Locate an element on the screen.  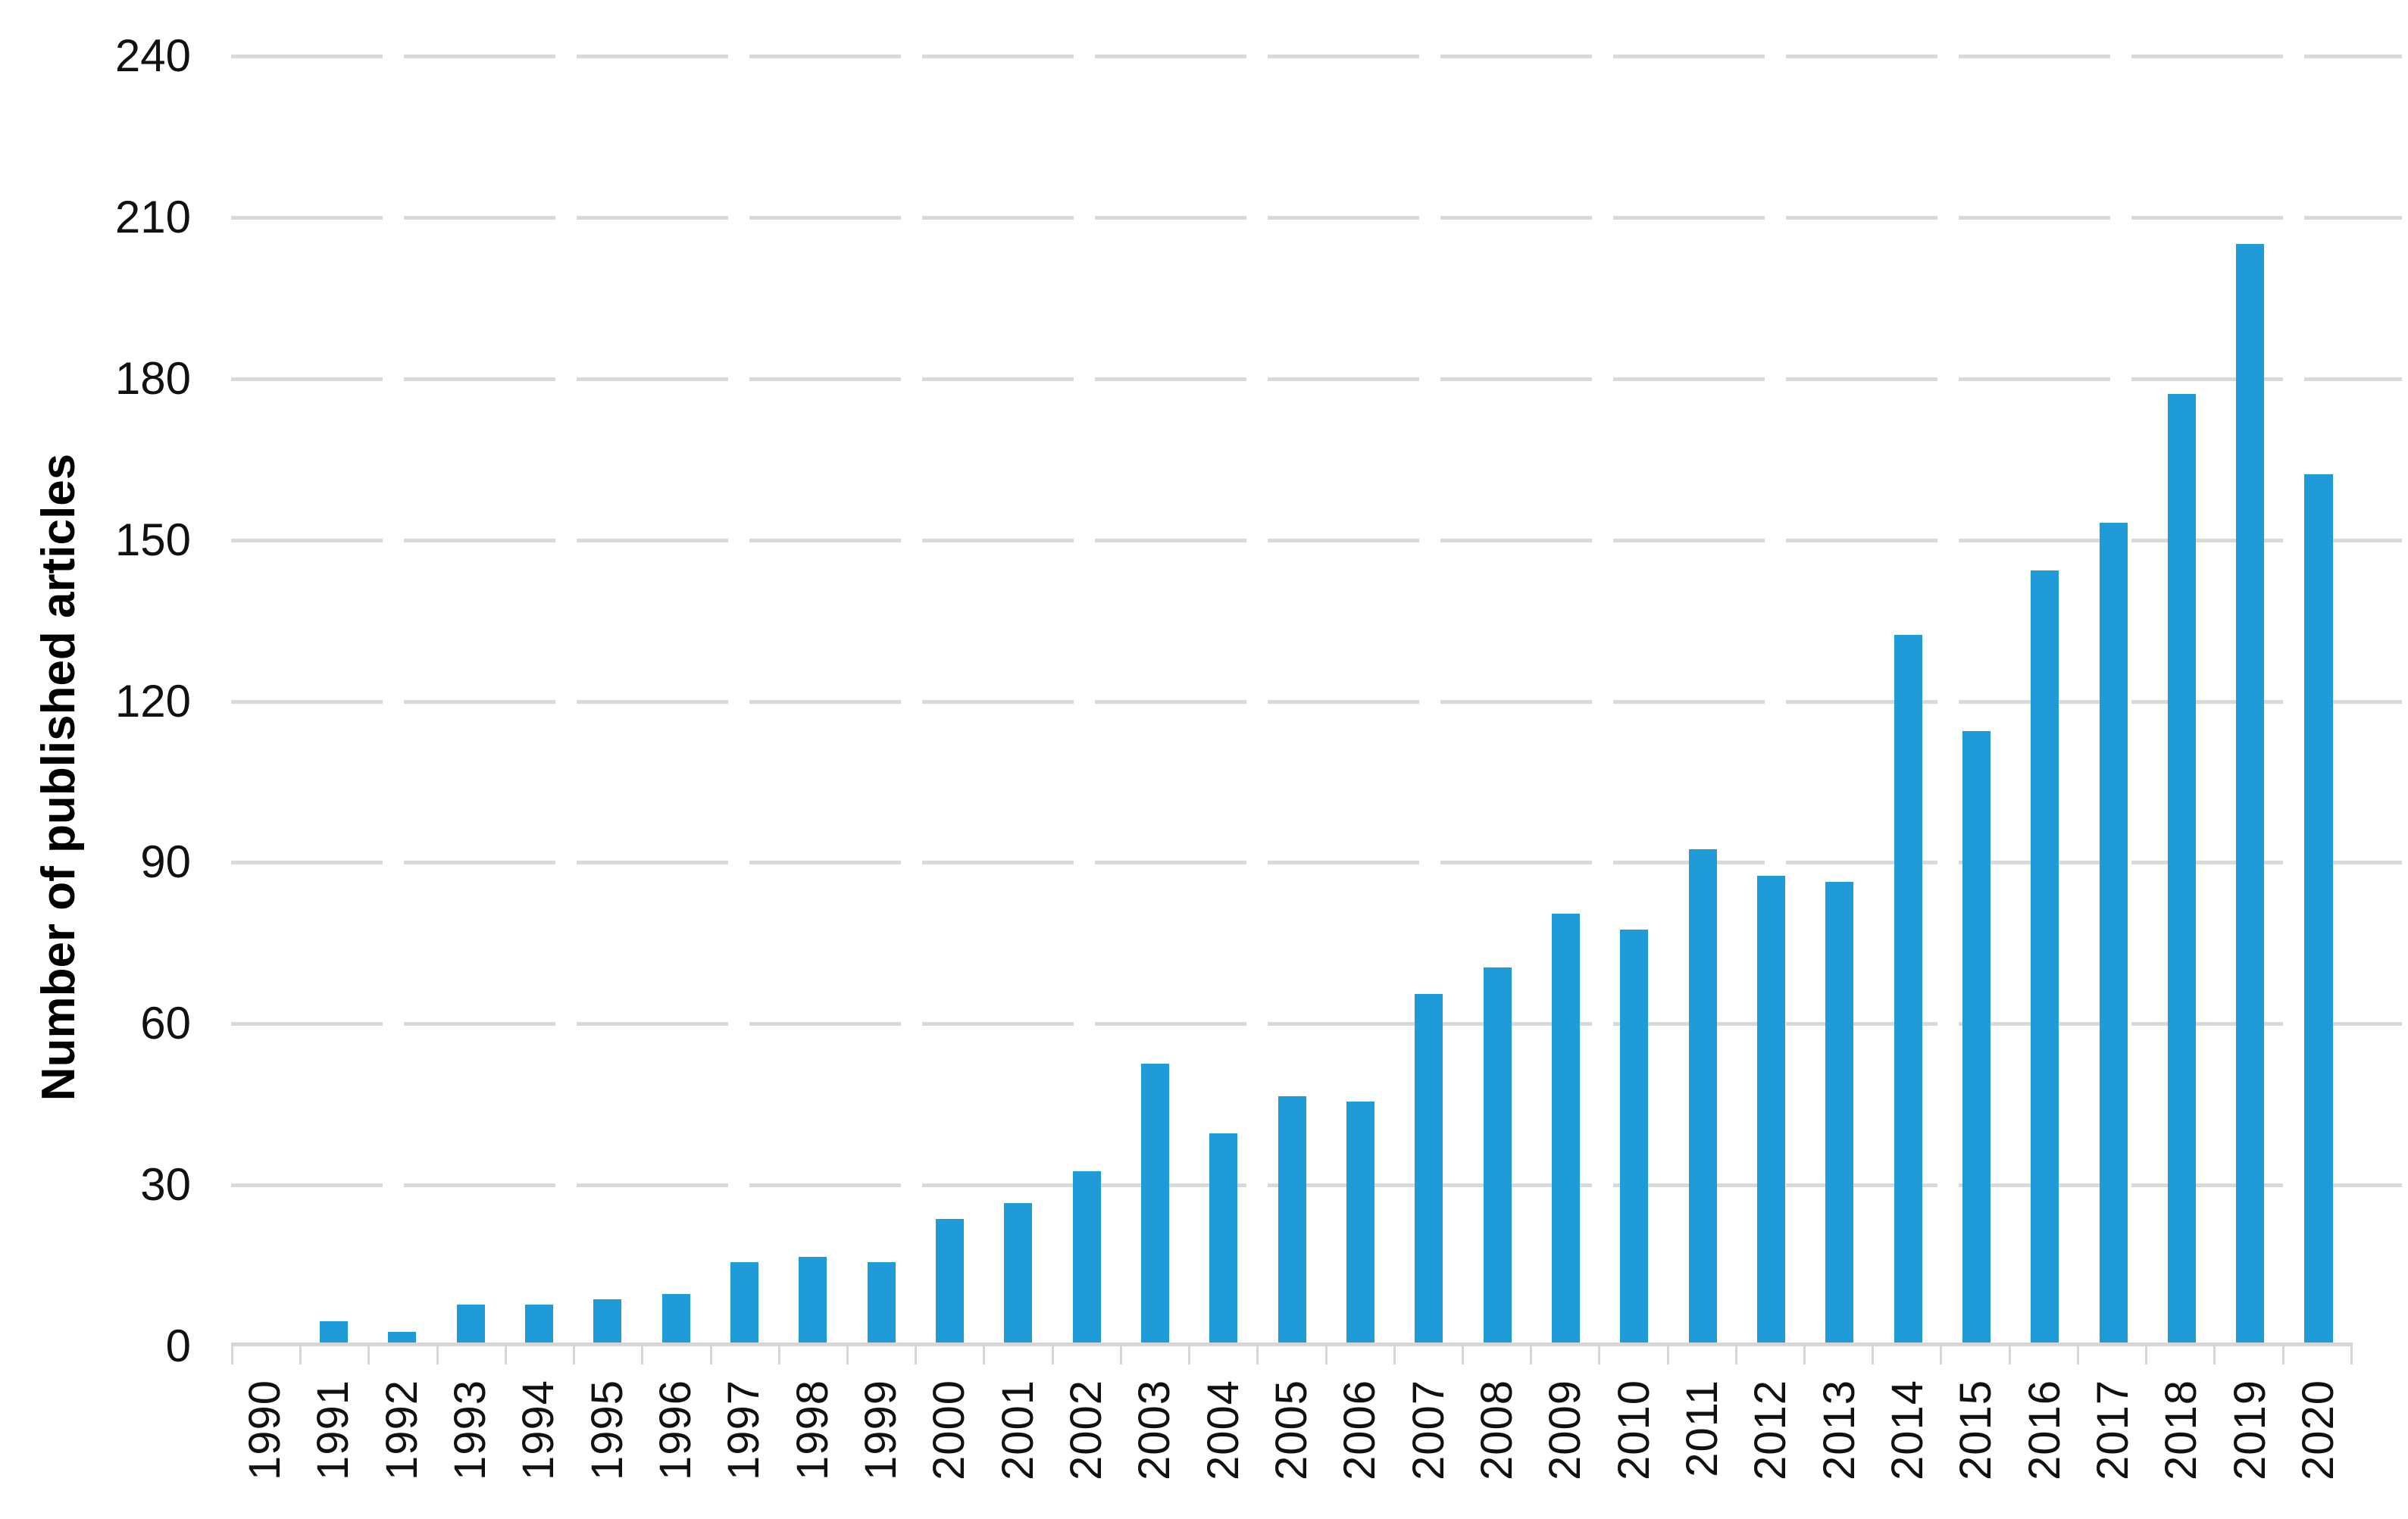
y-tick-label-0: 0 is located at coordinates (178, 1346).